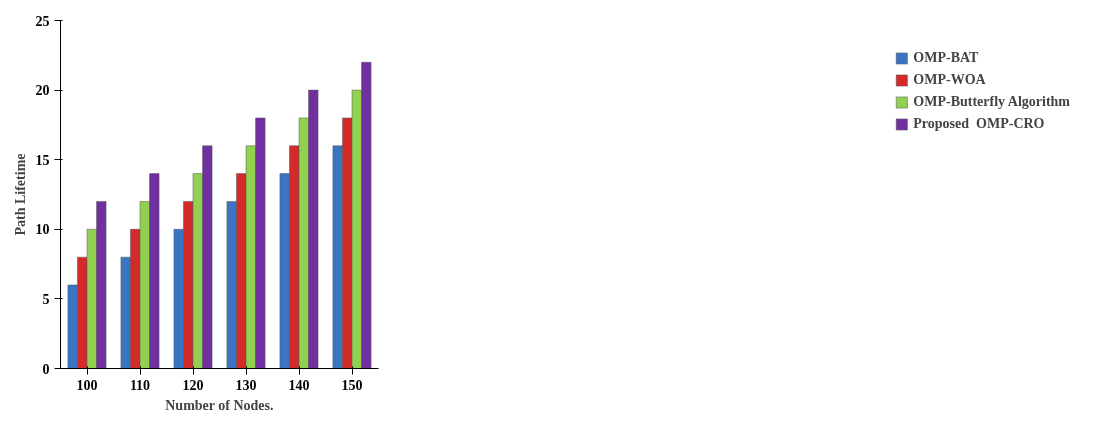  Describe the element at coordinates (246, 385) in the screenshot. I see `x-tick-label: 130` at that location.